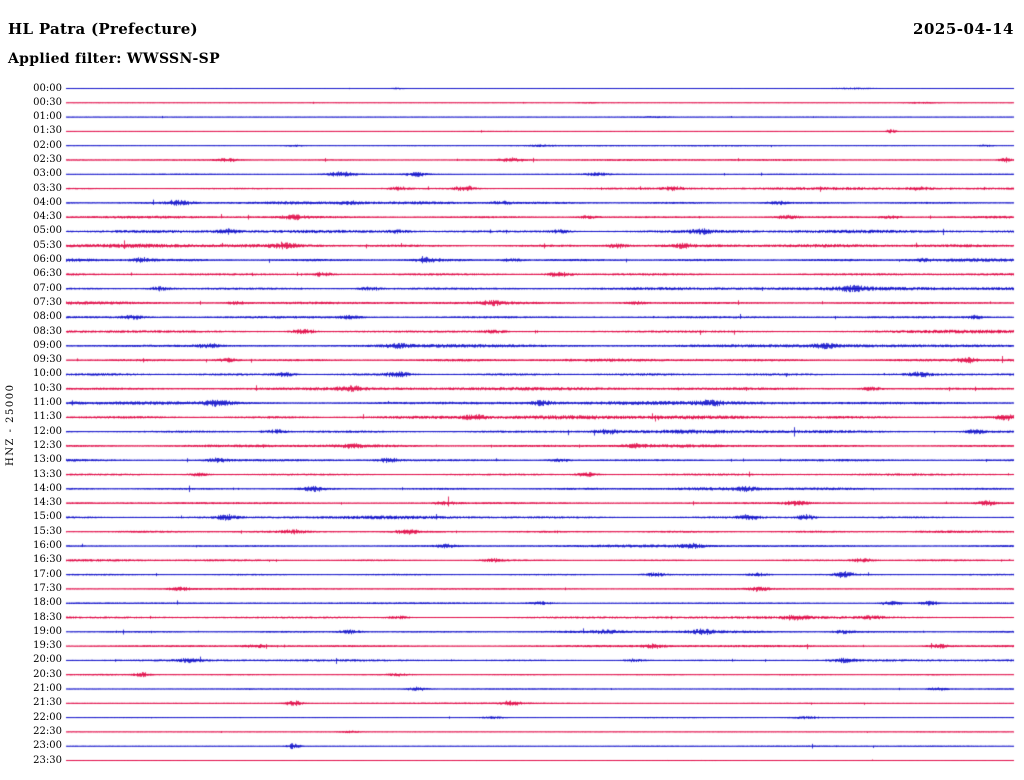 The image size is (1024, 780). I want to click on trace-time-label: 06:30, so click(47, 274).